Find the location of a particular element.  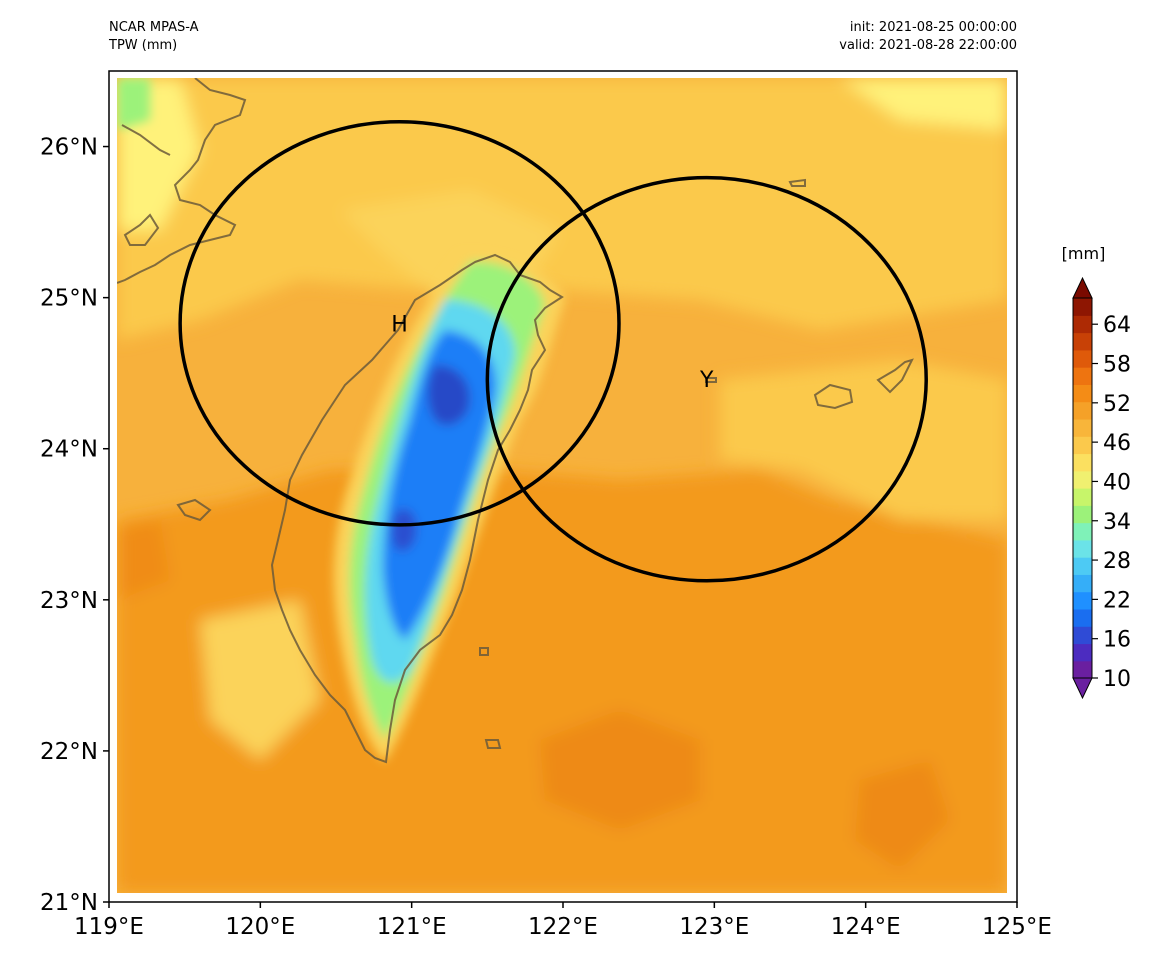

colorbar-tick-label: 34 is located at coordinates (1117, 522).